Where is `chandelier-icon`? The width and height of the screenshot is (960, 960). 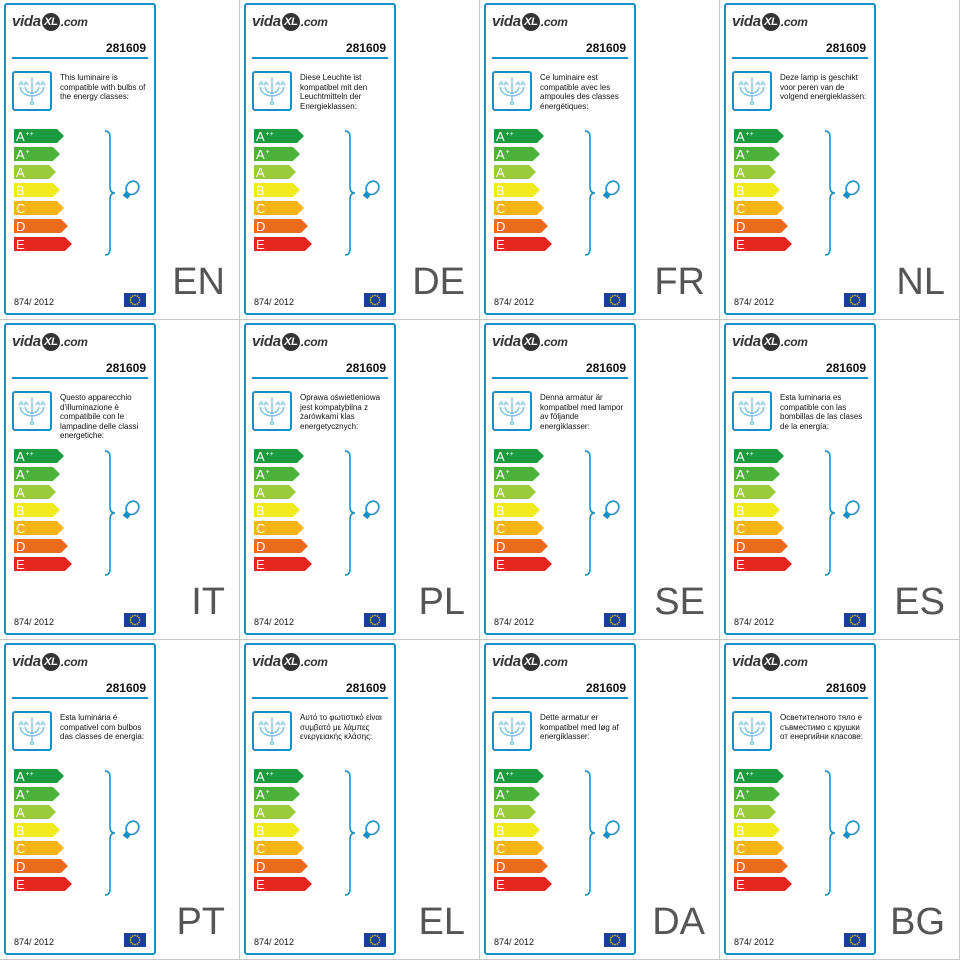 chandelier-icon is located at coordinates (752, 411).